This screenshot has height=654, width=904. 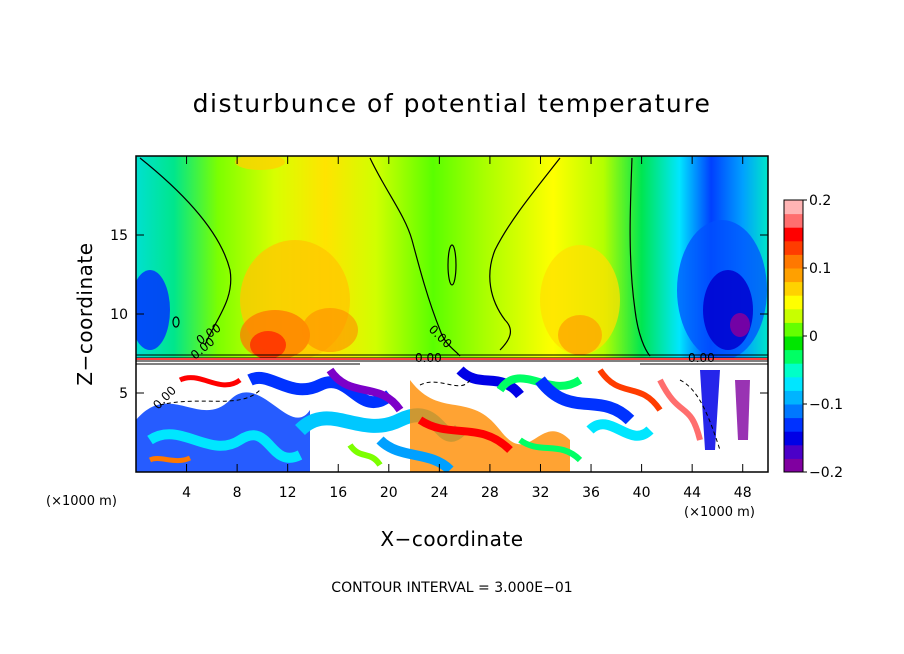 I want to click on colorbar-tick-label: −0.1, so click(x=826, y=405).